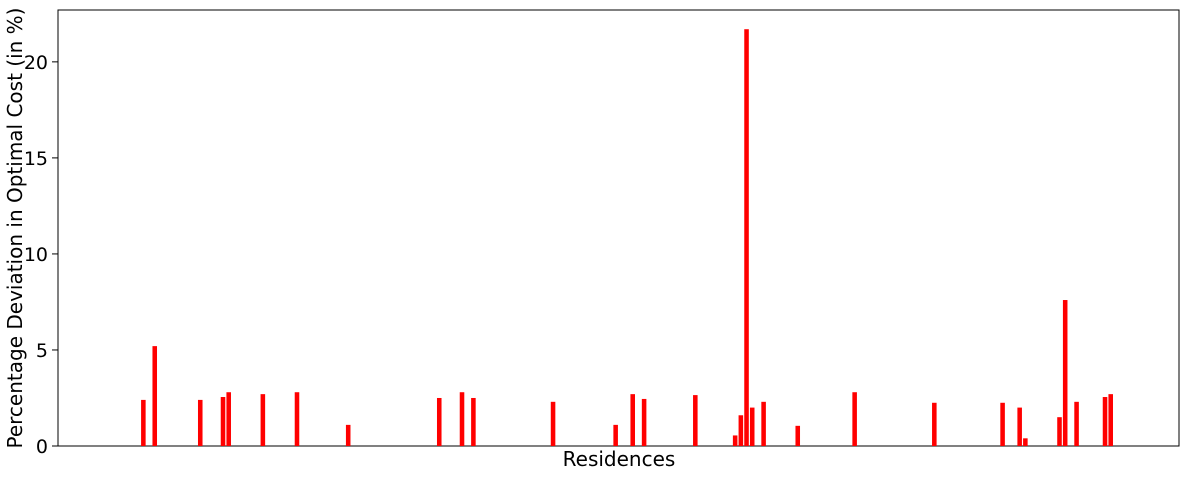 Image resolution: width=1185 pixels, height=480 pixels. What do you see at coordinates (42, 447) in the screenshot?
I see `y-tick-label: 0` at bounding box center [42, 447].